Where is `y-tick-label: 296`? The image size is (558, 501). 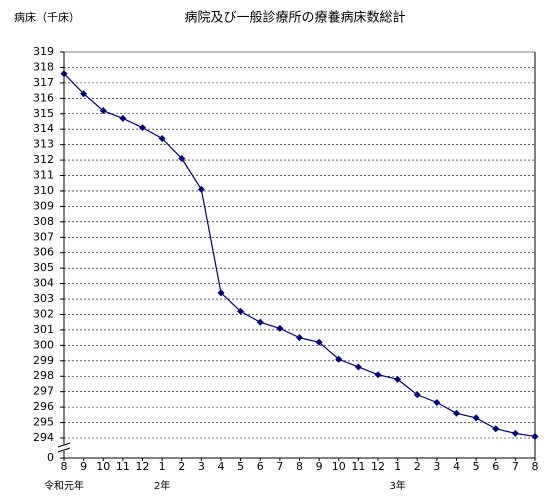
y-tick-label: 296 is located at coordinates (43, 406).